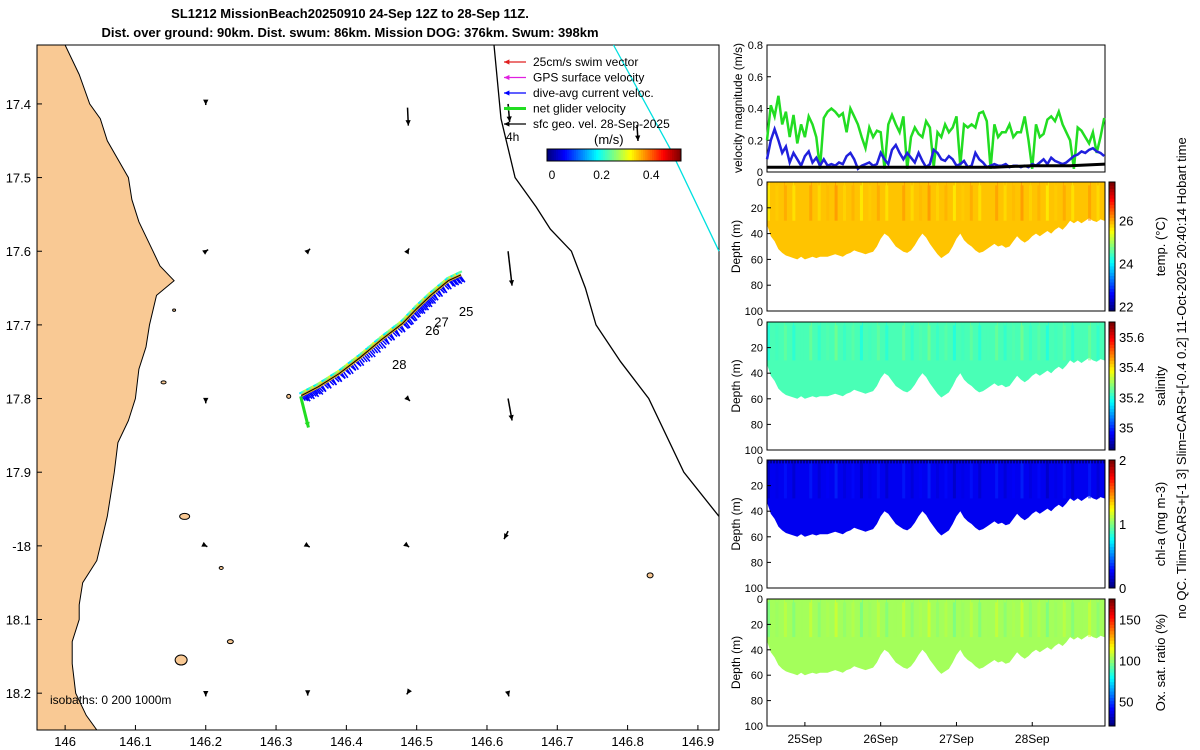 The image size is (1200, 750). Describe the element at coordinates (738, 108) in the screenshot. I see `velocity-y-label: velocity magnitude (m/s)` at that location.